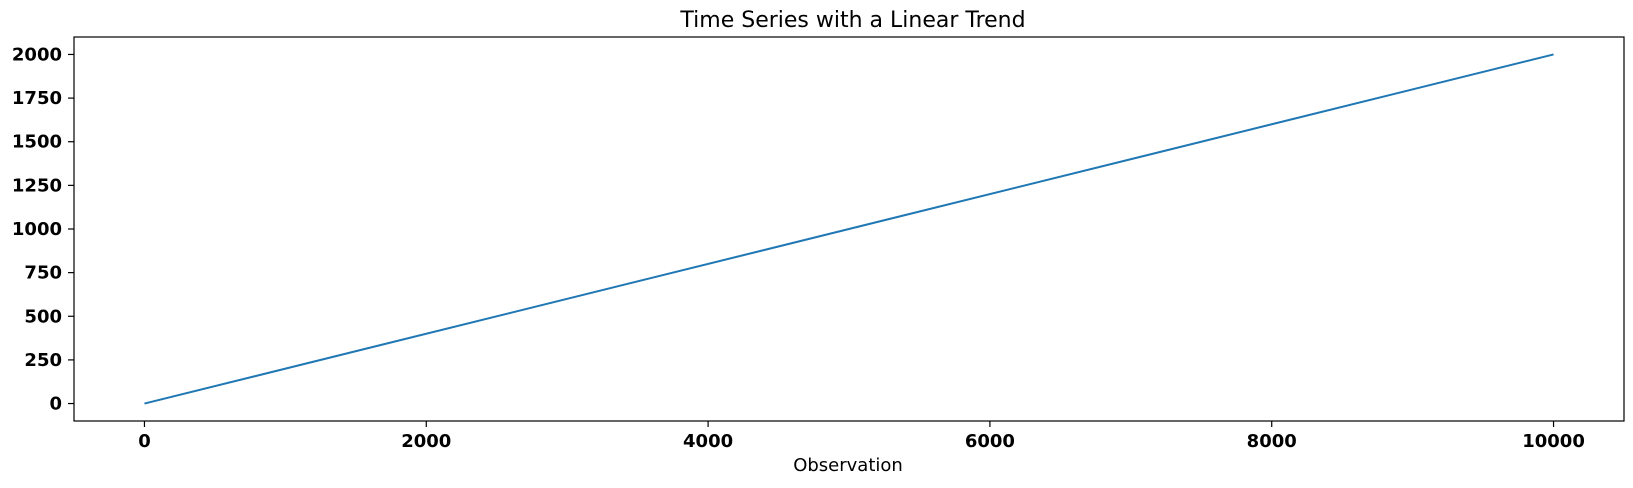  I want to click on x-tick-label: 6000, so click(990, 441).